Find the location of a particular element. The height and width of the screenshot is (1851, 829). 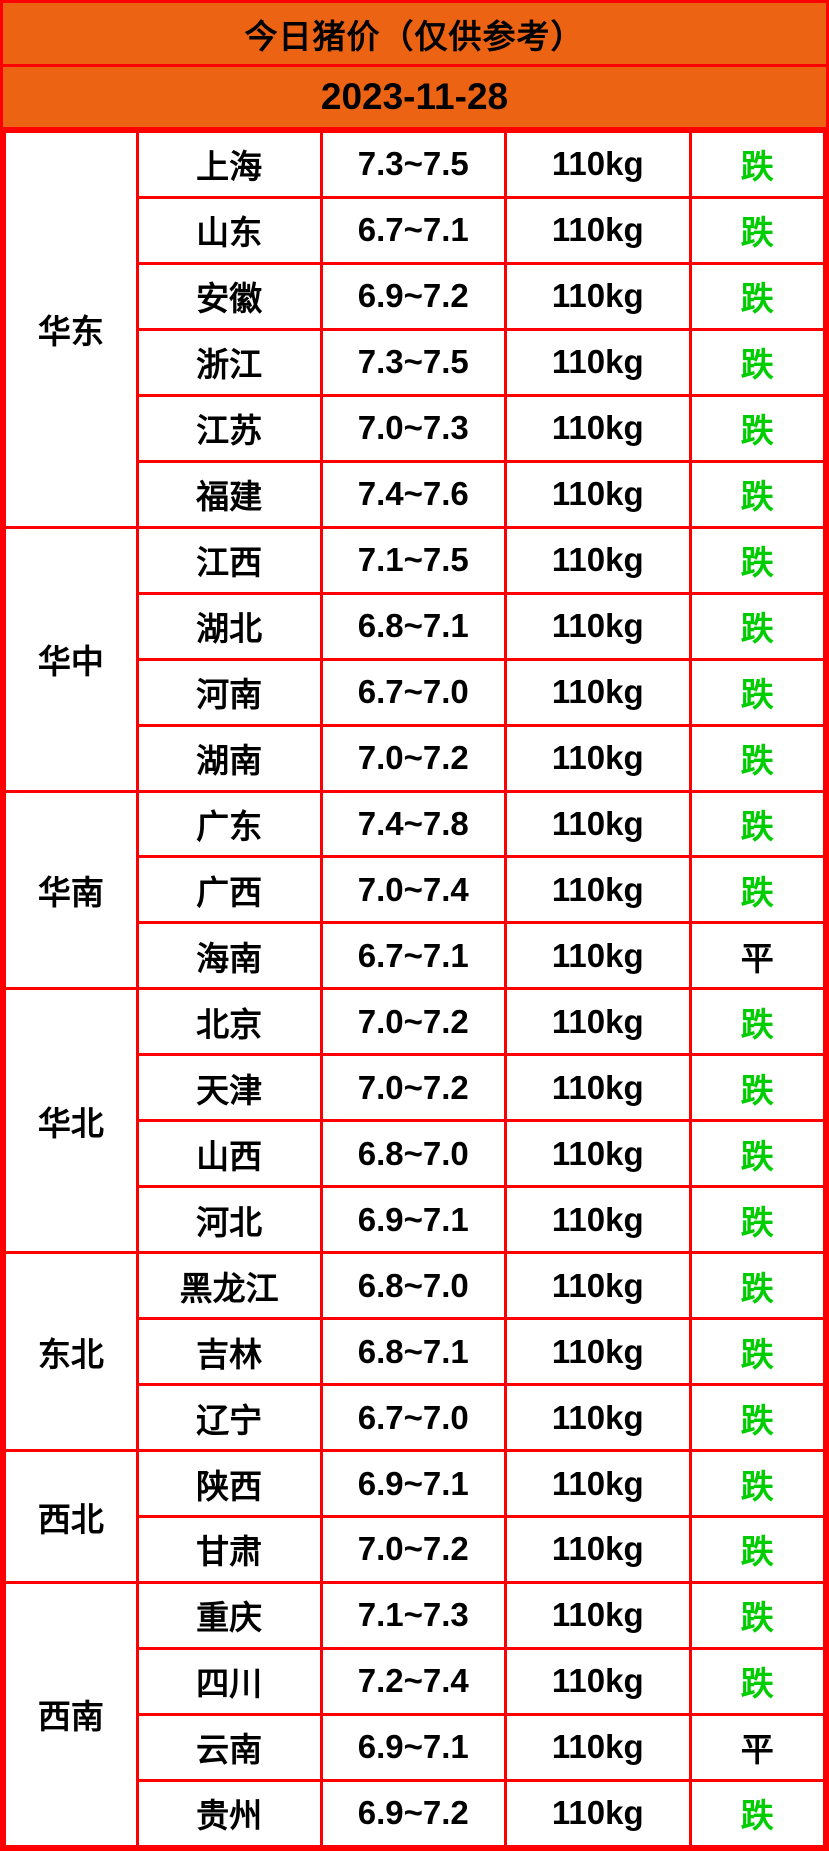

province-cell: 辽宁 is located at coordinates (229, 1418).